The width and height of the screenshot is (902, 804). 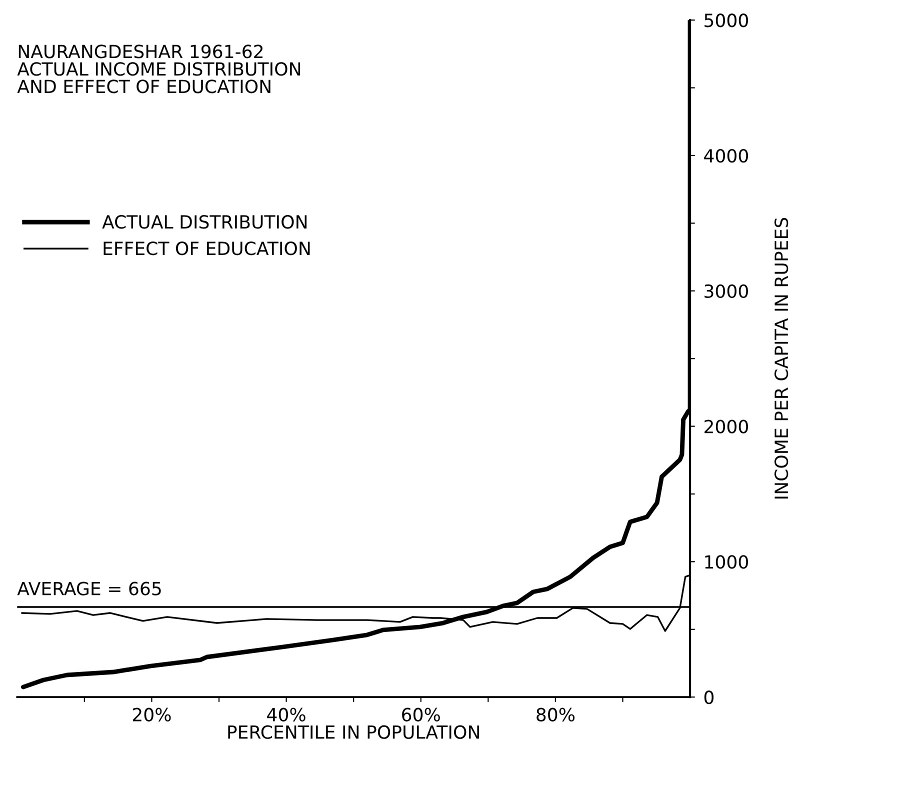 What do you see at coordinates (709, 697) in the screenshot?
I see `y-tick-label: 0` at bounding box center [709, 697].